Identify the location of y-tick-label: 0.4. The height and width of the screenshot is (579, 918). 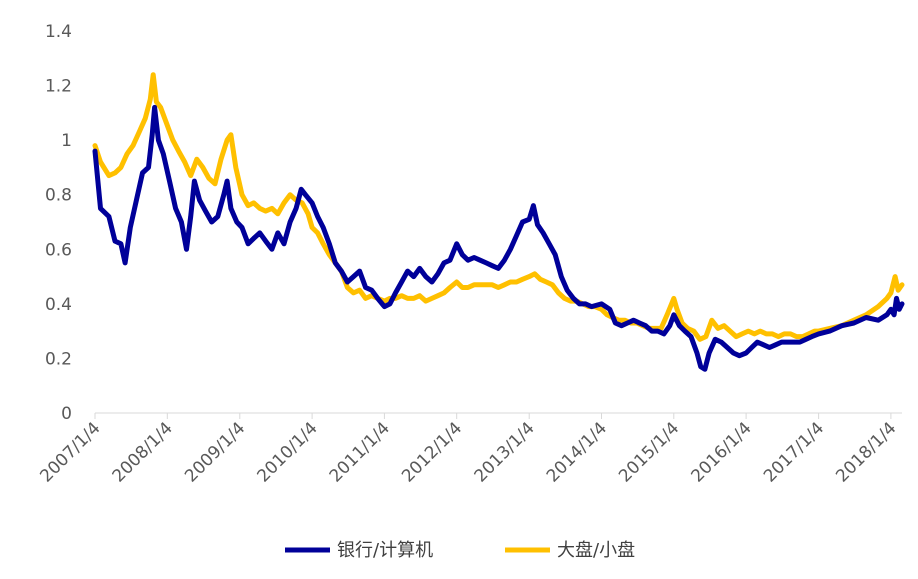
(58, 305).